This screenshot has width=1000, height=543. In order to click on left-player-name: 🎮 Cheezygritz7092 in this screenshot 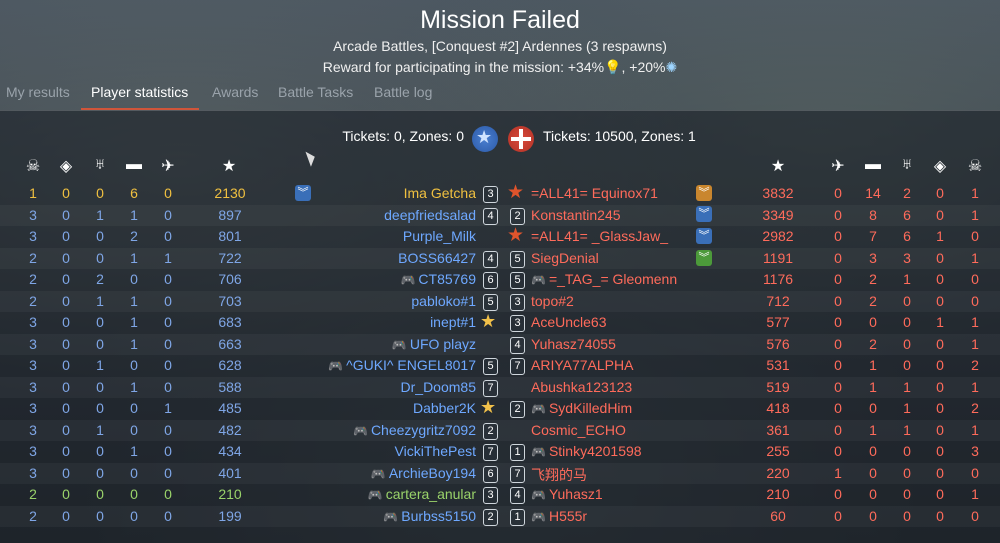, I will do `click(414, 430)`.